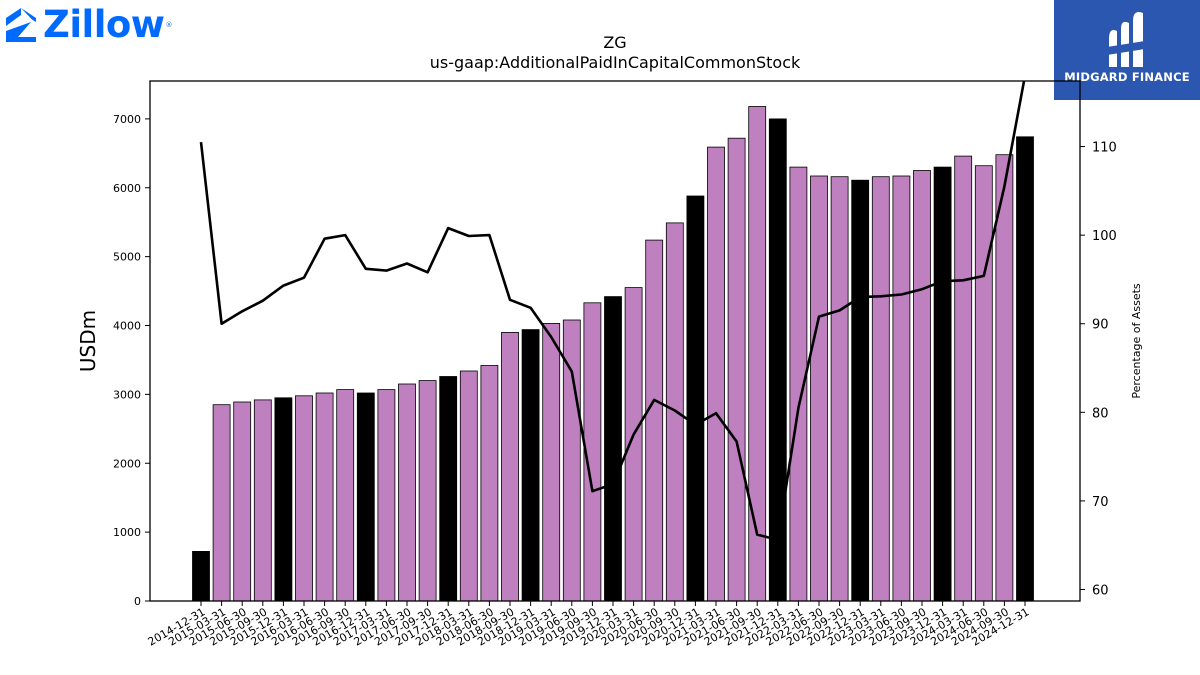 This screenshot has width=1200, height=675. I want to click on midgard-finance-name: MIDGARD FINANCE, so click(1127, 77).